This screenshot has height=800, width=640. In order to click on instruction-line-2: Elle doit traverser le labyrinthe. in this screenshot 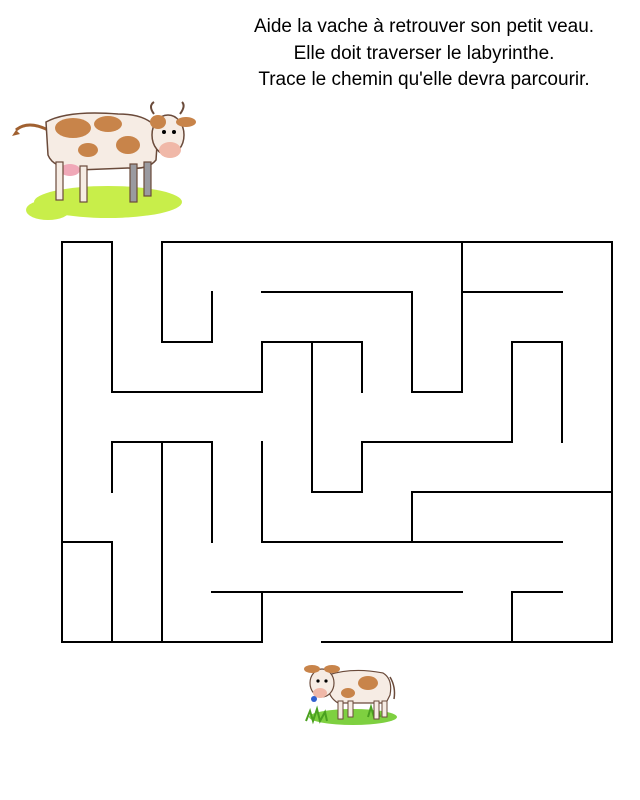, I will do `click(424, 53)`.